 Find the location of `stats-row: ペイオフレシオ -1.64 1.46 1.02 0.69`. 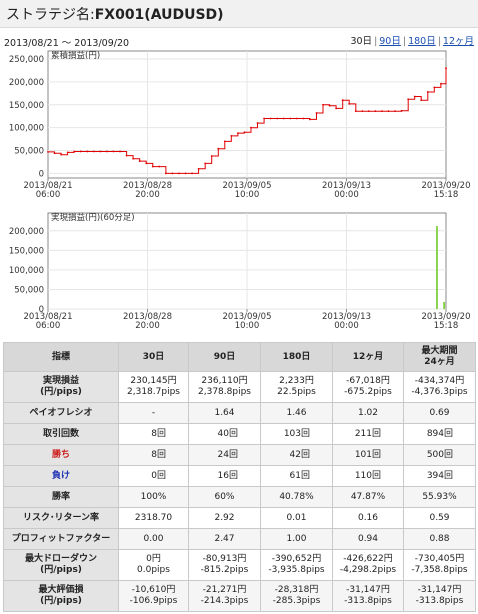

stats-row: ペイオフレシオ -1.64 1.46 1.02 0.69 is located at coordinates (239, 413).